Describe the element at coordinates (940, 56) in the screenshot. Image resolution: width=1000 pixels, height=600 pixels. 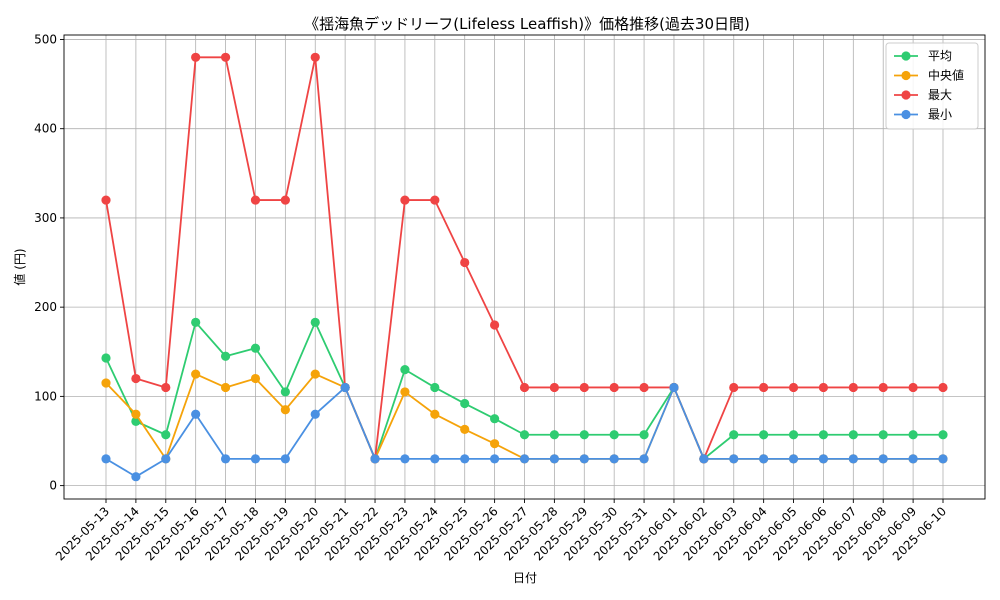
I see `legend-label: 平均` at that location.